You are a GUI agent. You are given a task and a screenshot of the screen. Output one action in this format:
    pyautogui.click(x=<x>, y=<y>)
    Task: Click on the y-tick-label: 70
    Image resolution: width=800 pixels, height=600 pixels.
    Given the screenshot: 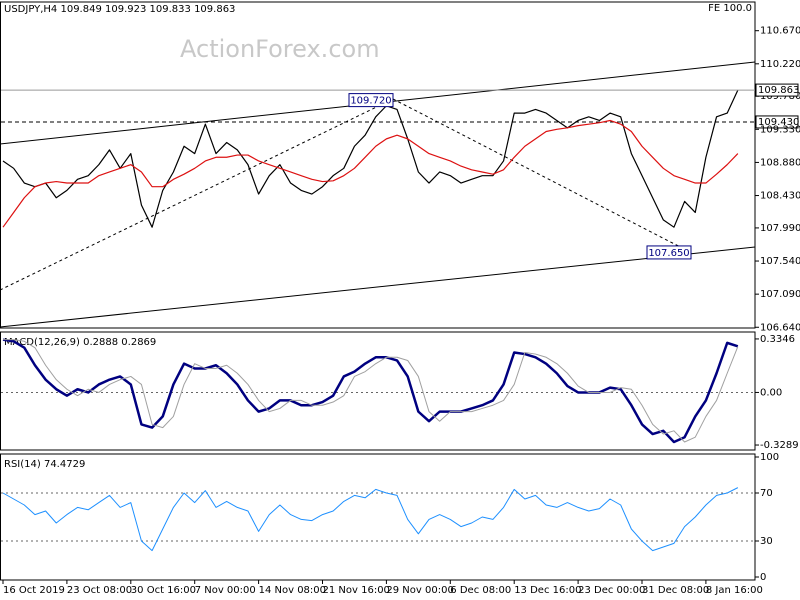 What is the action you would take?
    pyautogui.click(x=766, y=493)
    